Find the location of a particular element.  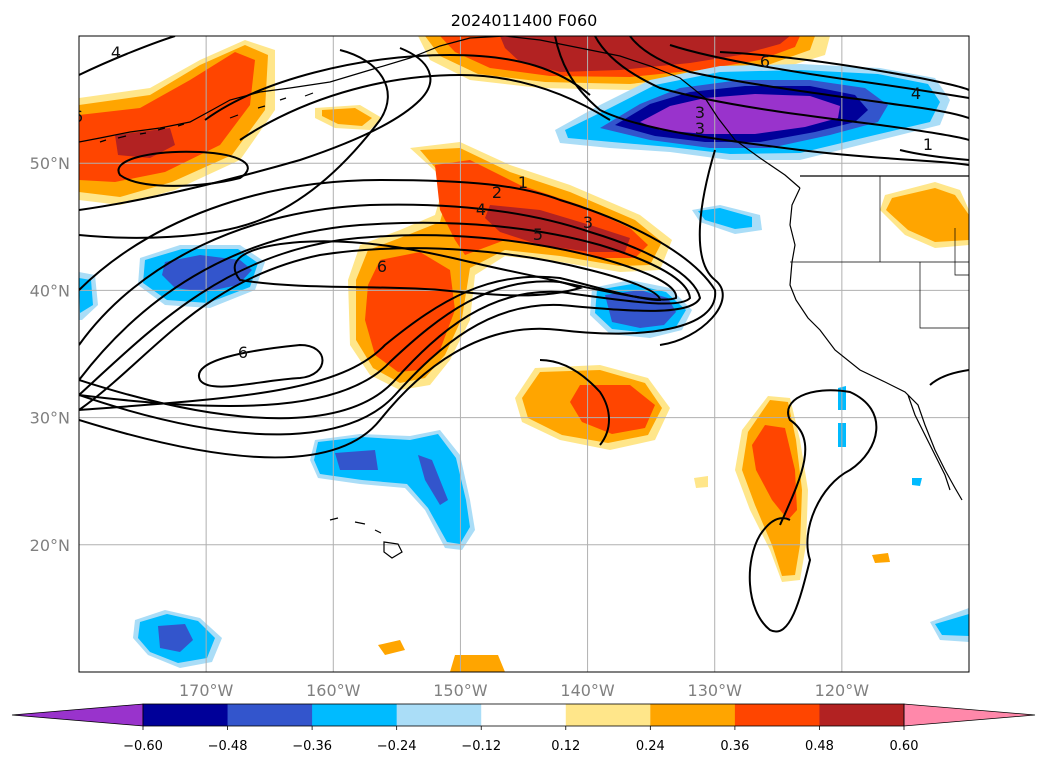

lon-label: 120°W is located at coordinates (842, 690).